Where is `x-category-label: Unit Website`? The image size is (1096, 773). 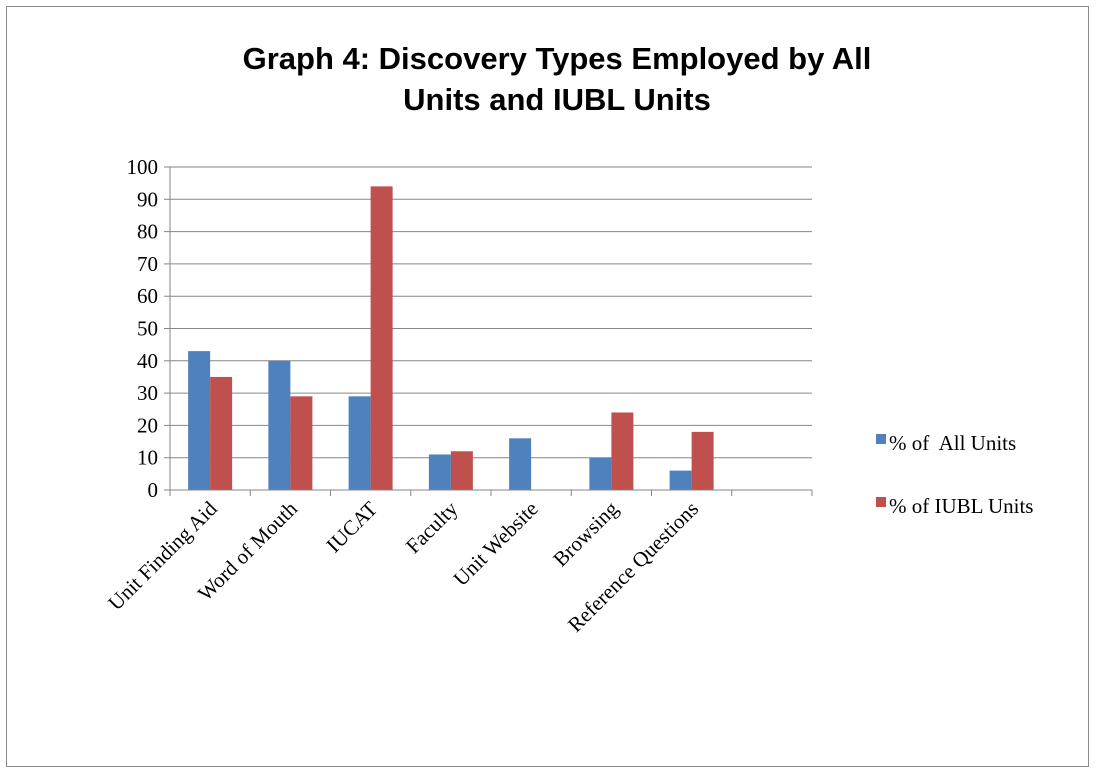 x-category-label: Unit Website is located at coordinates (495, 544).